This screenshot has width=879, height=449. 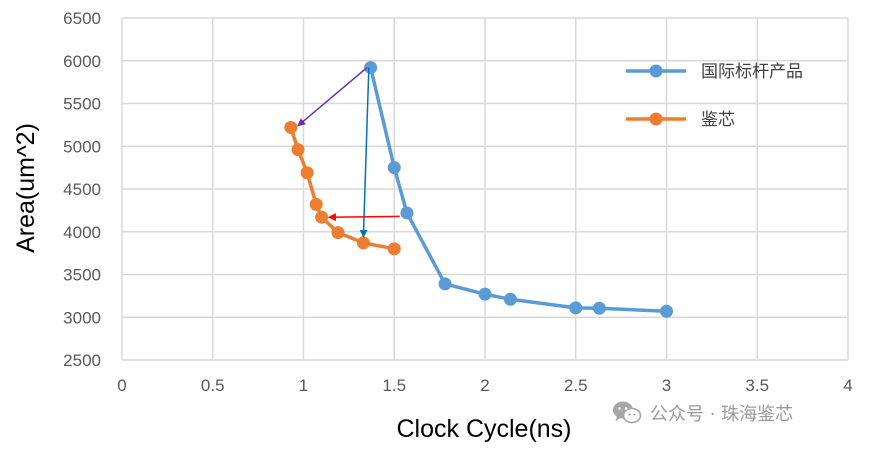 What do you see at coordinates (752, 72) in the screenshot?
I see `legend-label: 国际标杆产品` at bounding box center [752, 72].